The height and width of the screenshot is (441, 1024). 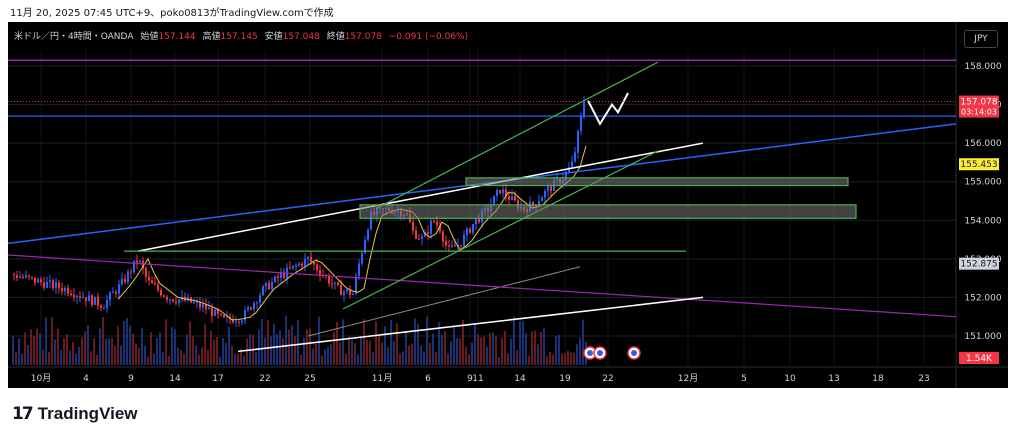 What do you see at coordinates (482, 286) in the screenshot?
I see `trend-purple-line` at bounding box center [482, 286].